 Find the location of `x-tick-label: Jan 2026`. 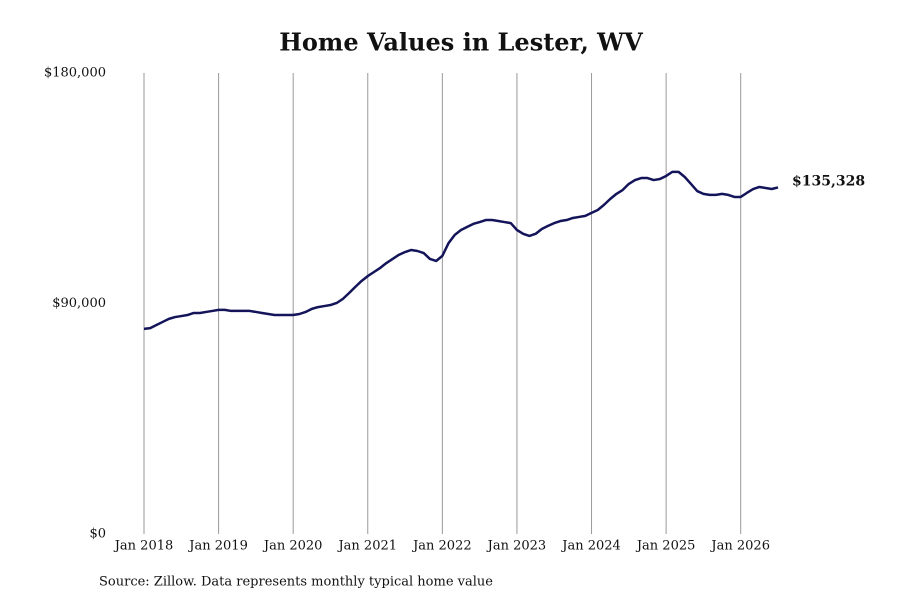

x-tick-label: Jan 2026 is located at coordinates (739, 546).